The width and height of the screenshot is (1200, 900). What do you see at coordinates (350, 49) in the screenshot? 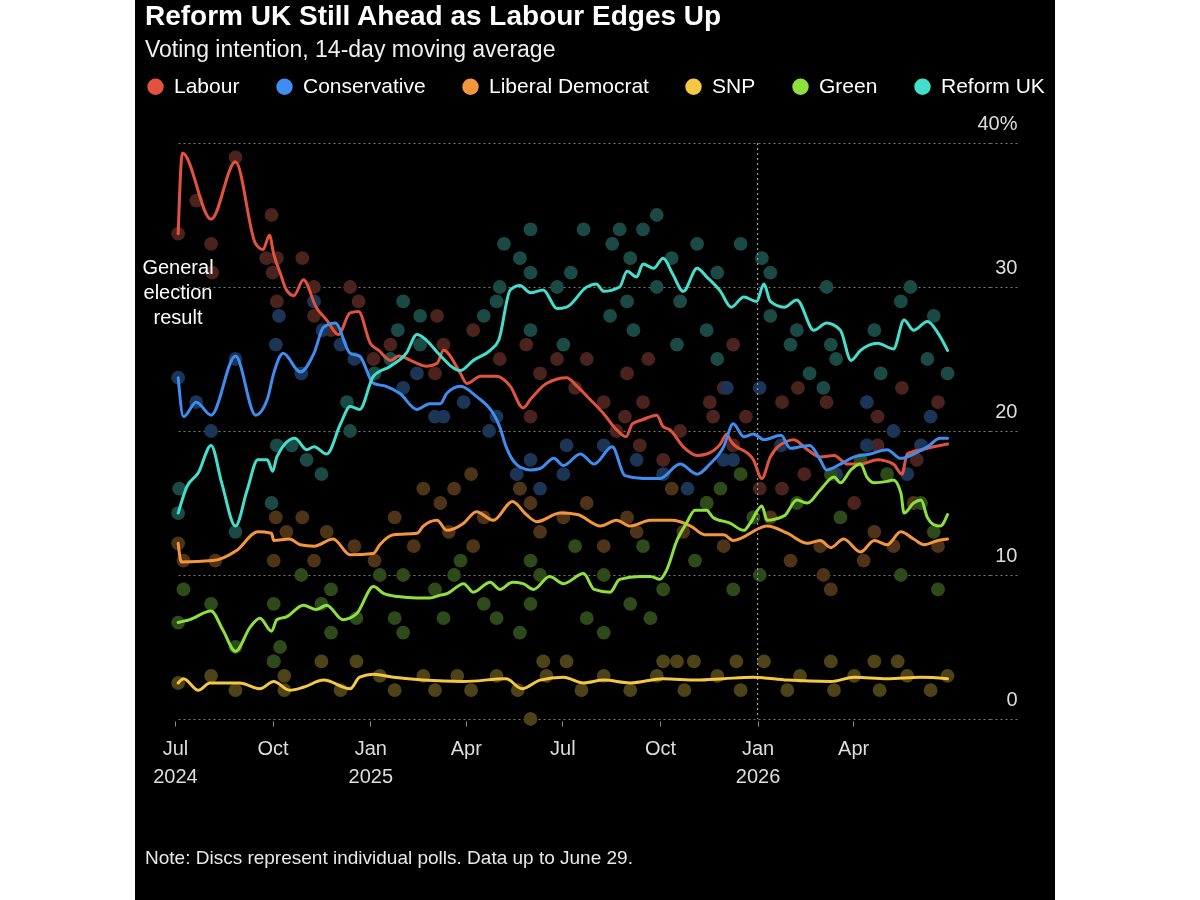
I see `chart-subtitle: Voting intention, 14-day moving average` at bounding box center [350, 49].